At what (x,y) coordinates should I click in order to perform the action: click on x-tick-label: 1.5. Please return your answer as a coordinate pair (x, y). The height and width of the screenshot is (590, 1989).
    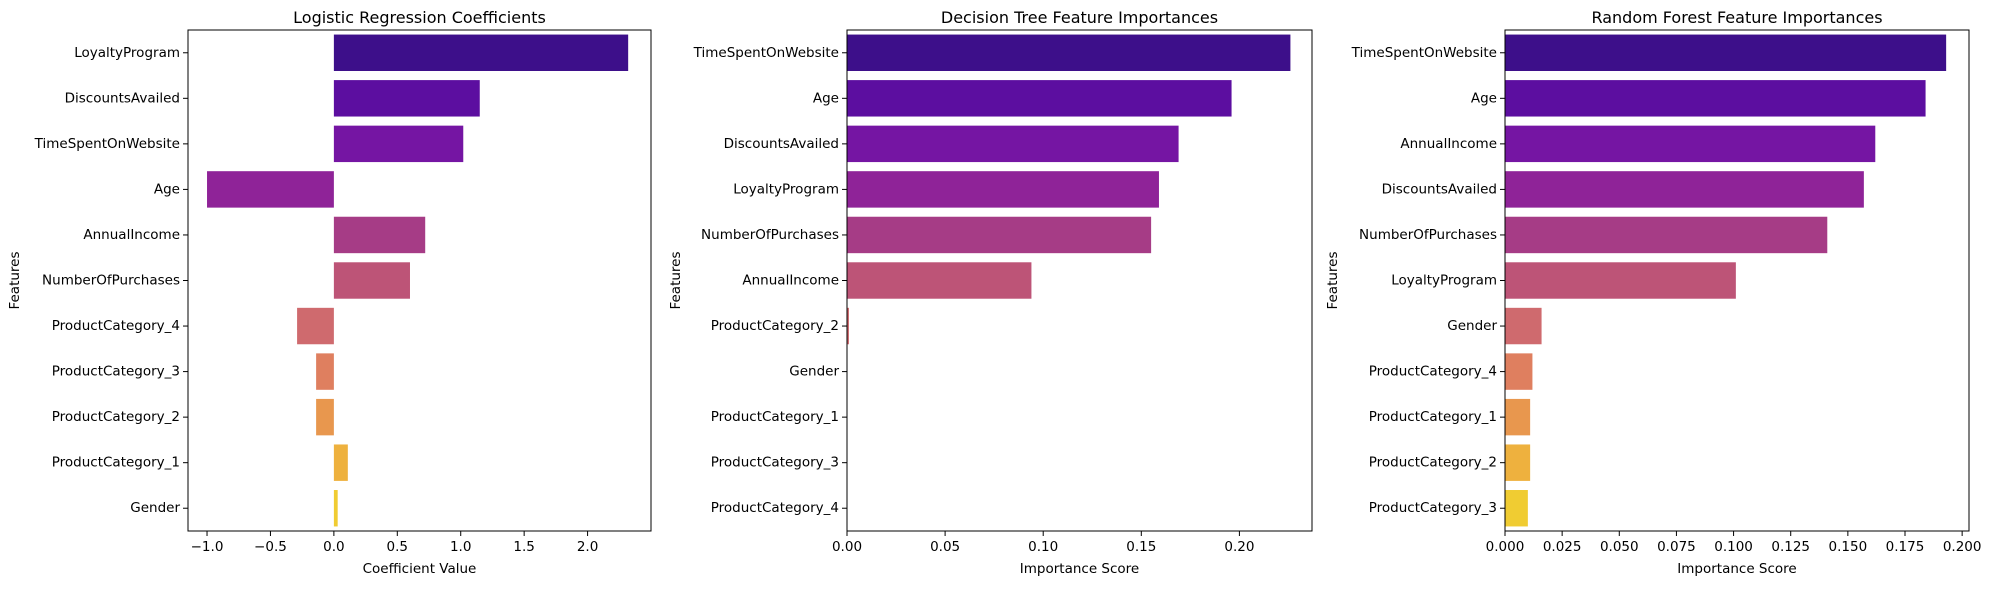
    Looking at the image, I should click on (523, 547).